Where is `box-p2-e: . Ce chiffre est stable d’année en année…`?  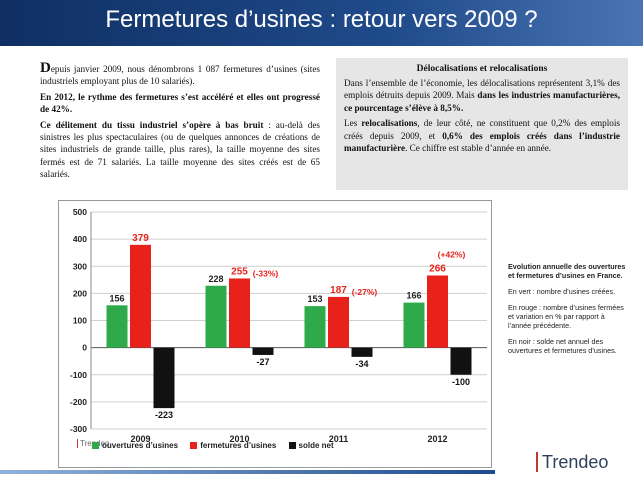
box-p2-e: . Ce chiffre est stable d’année en année… is located at coordinates (478, 148).